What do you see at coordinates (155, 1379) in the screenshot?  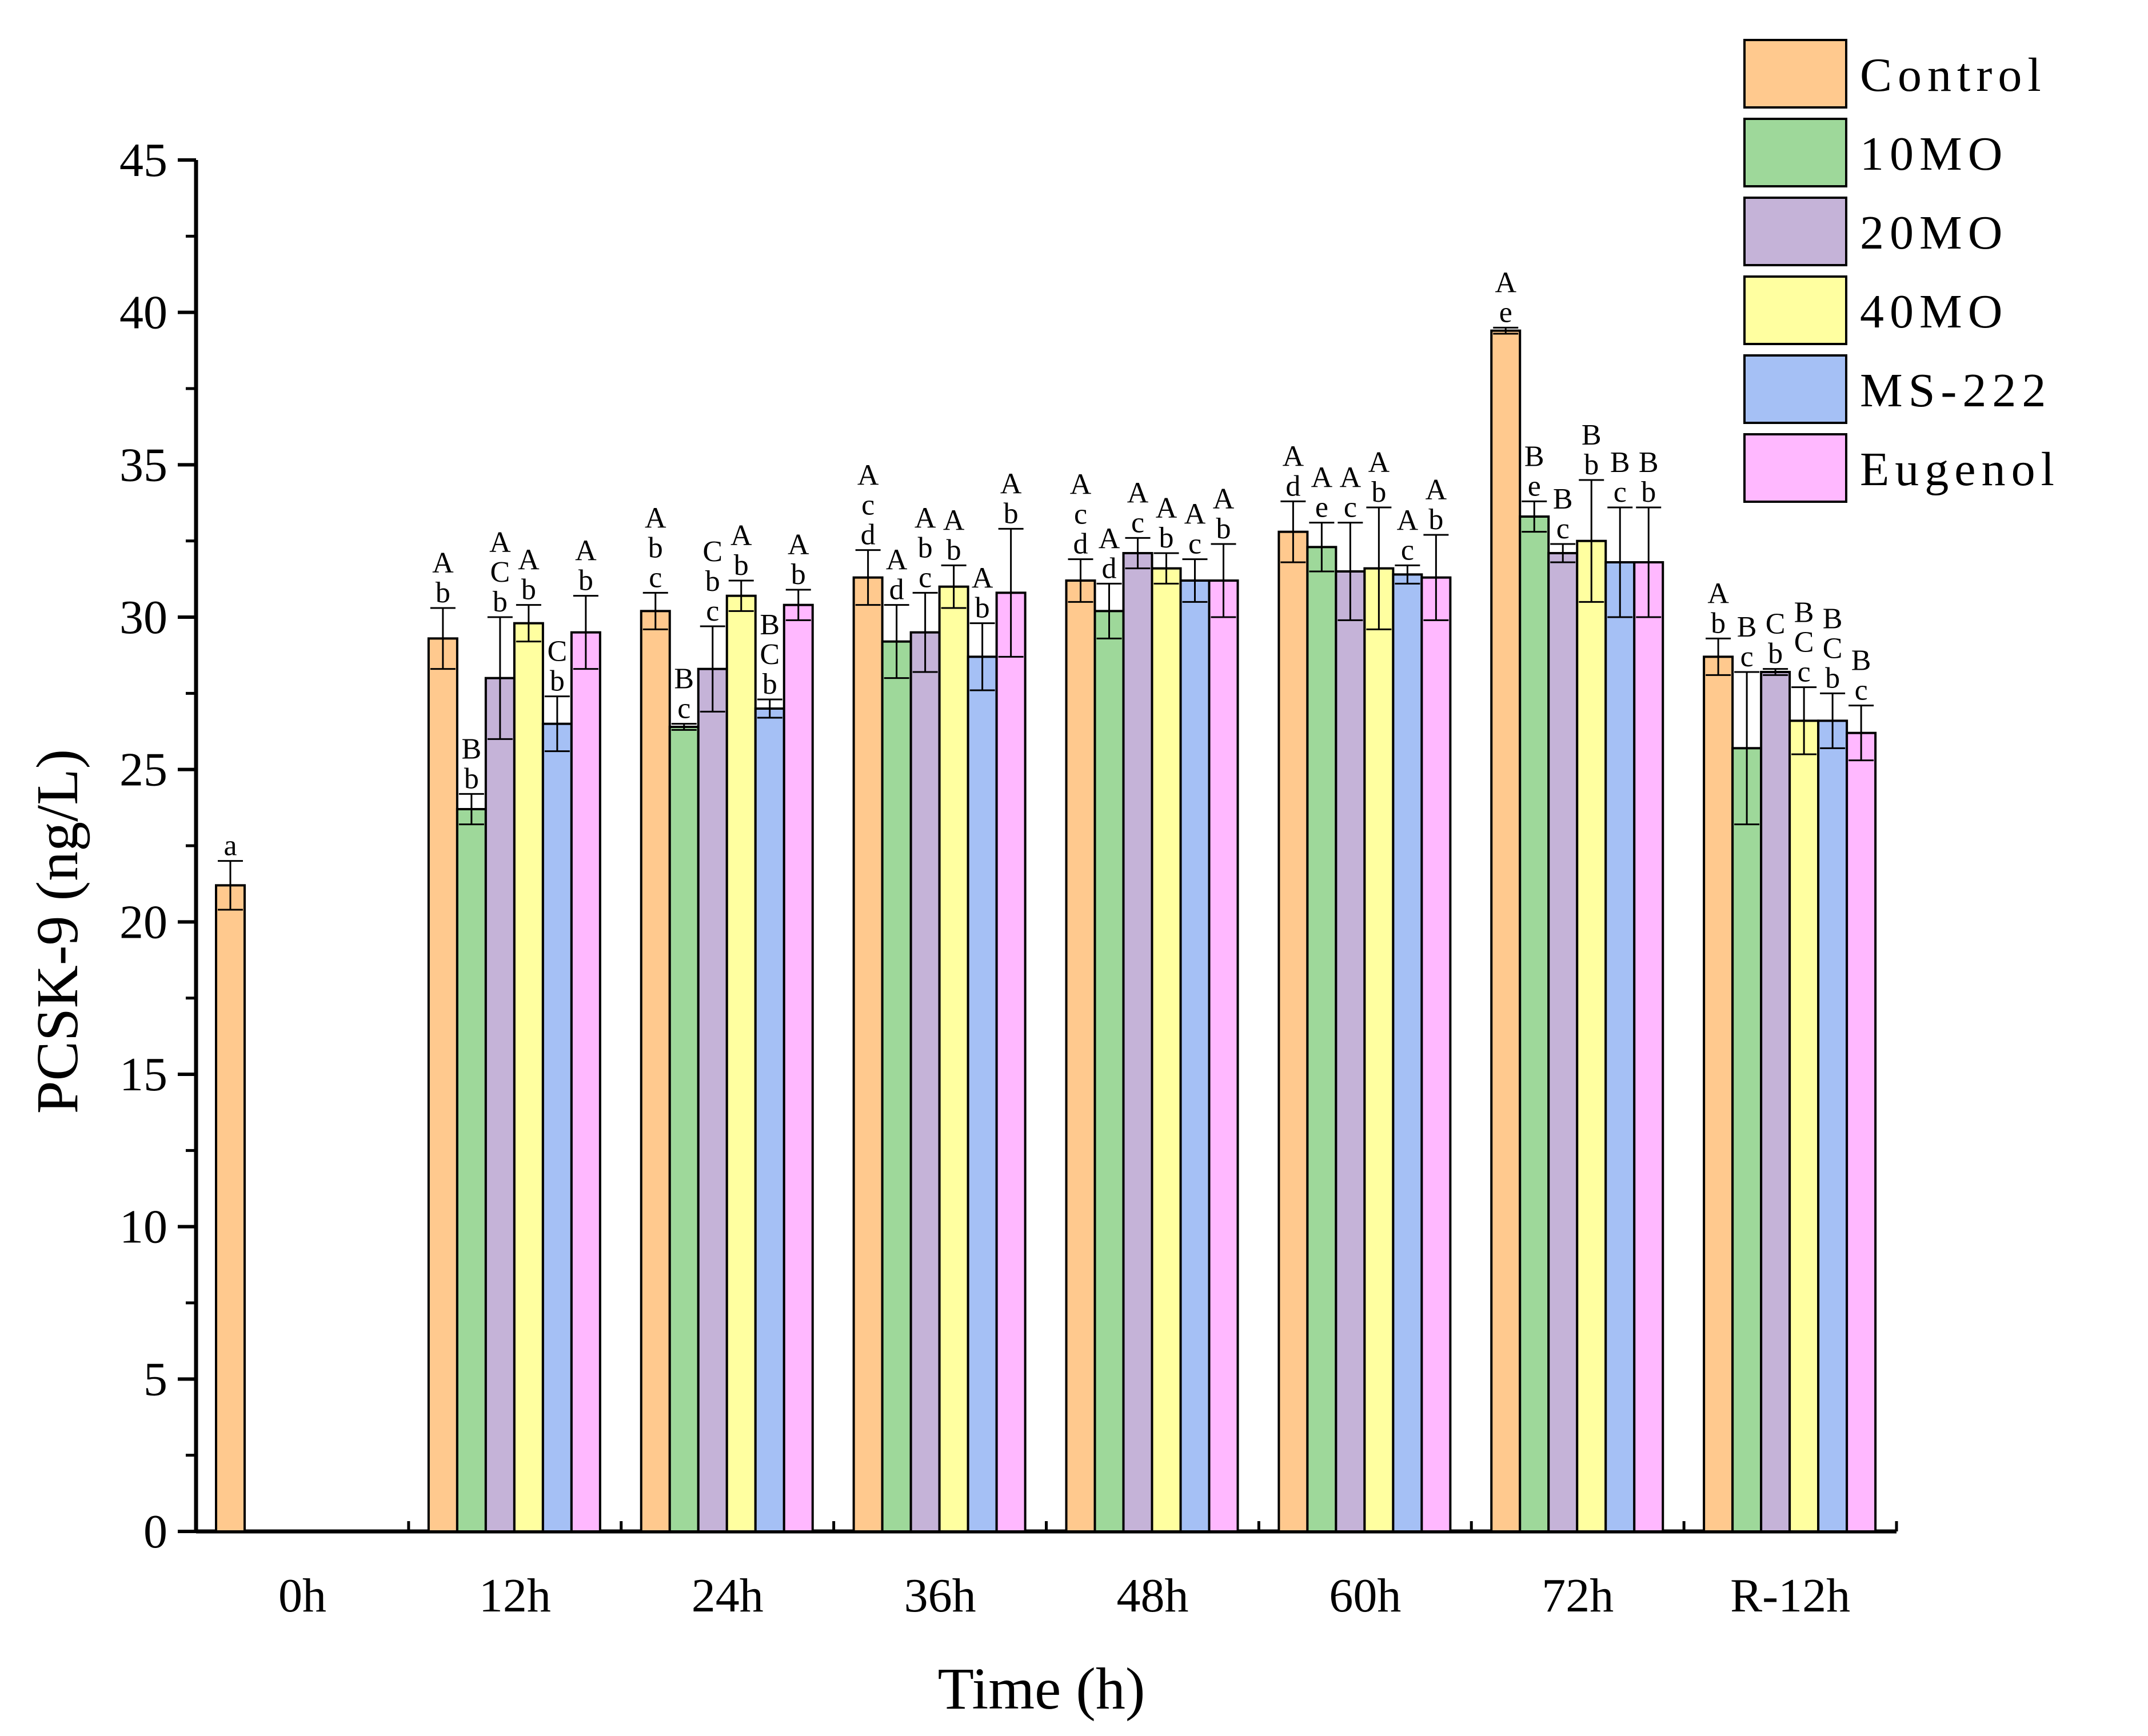 I see `y-tick-label: 5` at bounding box center [155, 1379].